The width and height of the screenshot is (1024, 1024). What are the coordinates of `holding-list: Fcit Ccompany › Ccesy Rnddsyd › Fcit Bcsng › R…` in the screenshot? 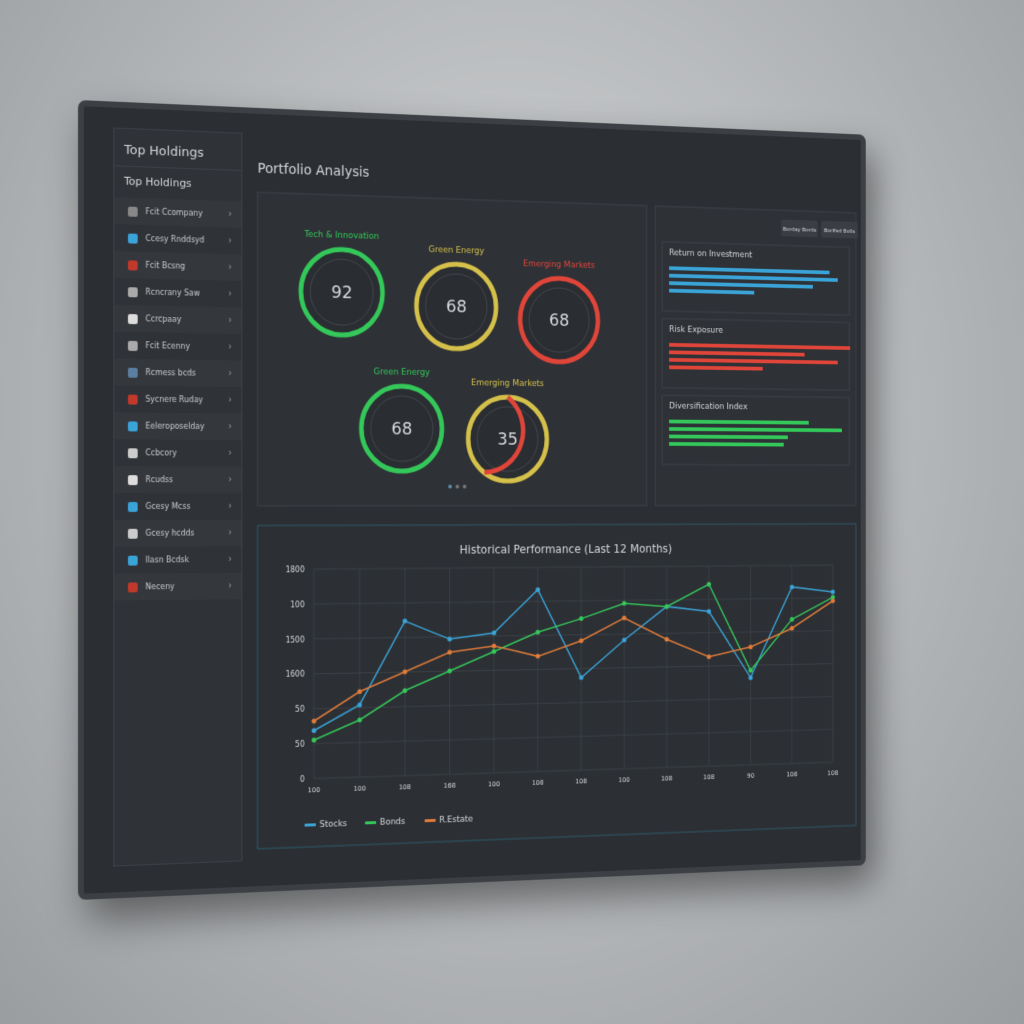 It's located at (178, 399).